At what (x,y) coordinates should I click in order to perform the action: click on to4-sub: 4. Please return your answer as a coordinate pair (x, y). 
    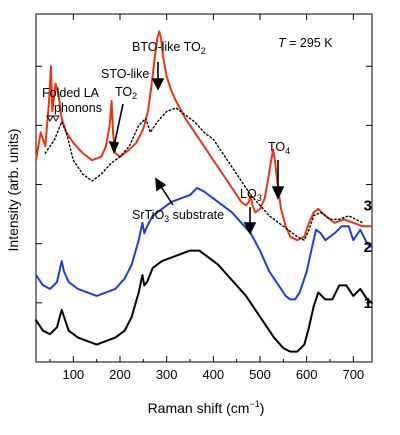
    Looking at the image, I should click on (287, 151).